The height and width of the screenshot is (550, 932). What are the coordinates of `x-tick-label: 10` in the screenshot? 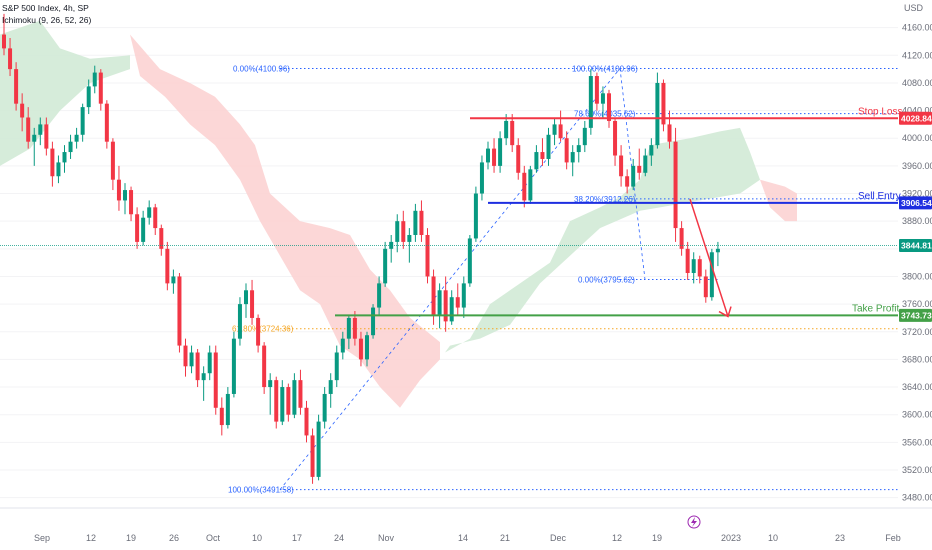 It's located at (773, 538).